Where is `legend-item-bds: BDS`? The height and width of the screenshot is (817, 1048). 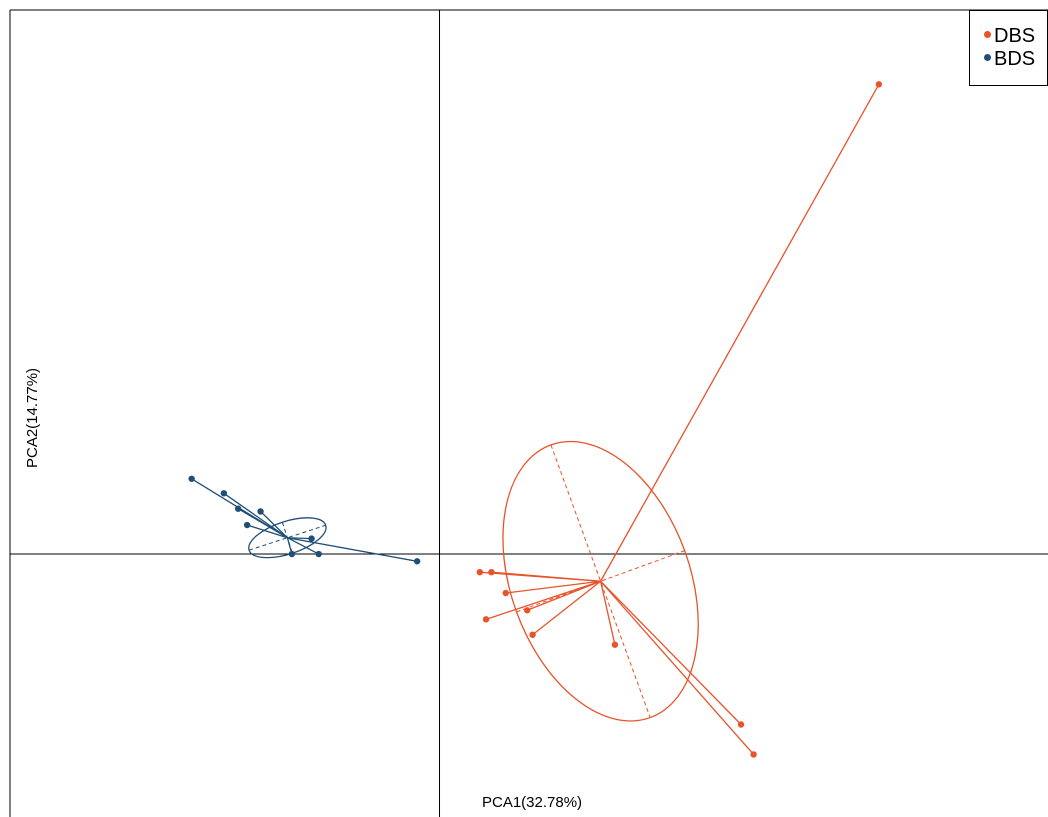
legend-item-bds: BDS is located at coordinates (1009, 59).